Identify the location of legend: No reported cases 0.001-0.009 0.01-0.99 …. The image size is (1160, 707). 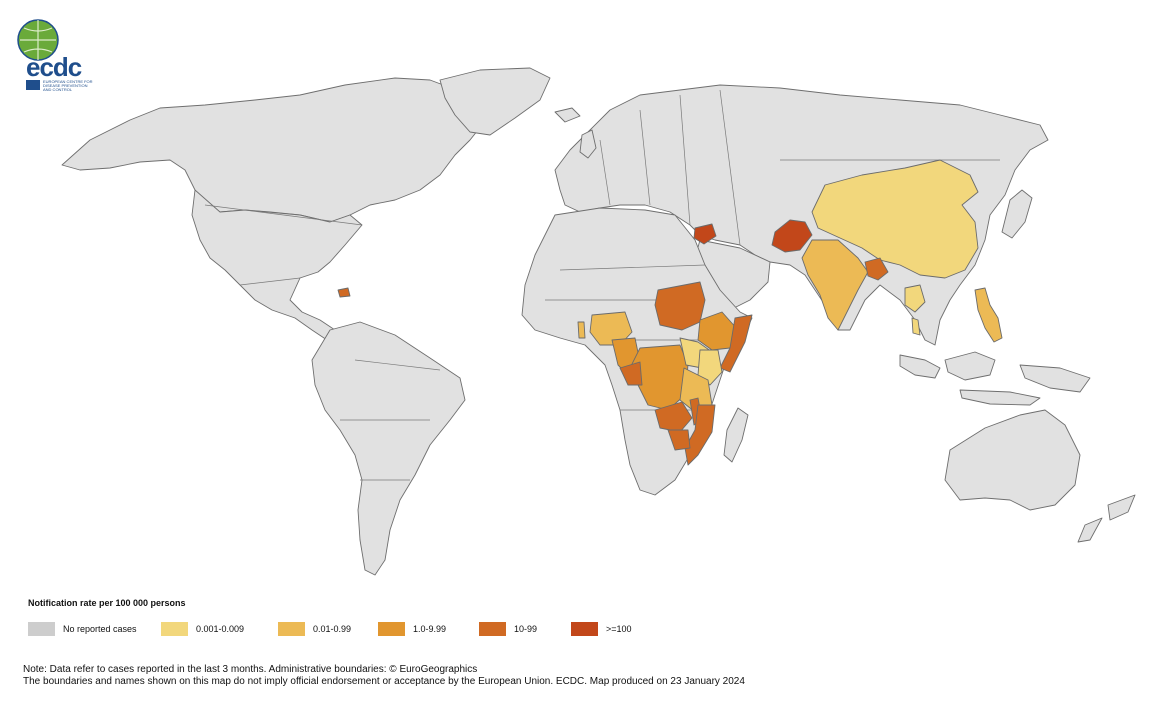
(348, 629).